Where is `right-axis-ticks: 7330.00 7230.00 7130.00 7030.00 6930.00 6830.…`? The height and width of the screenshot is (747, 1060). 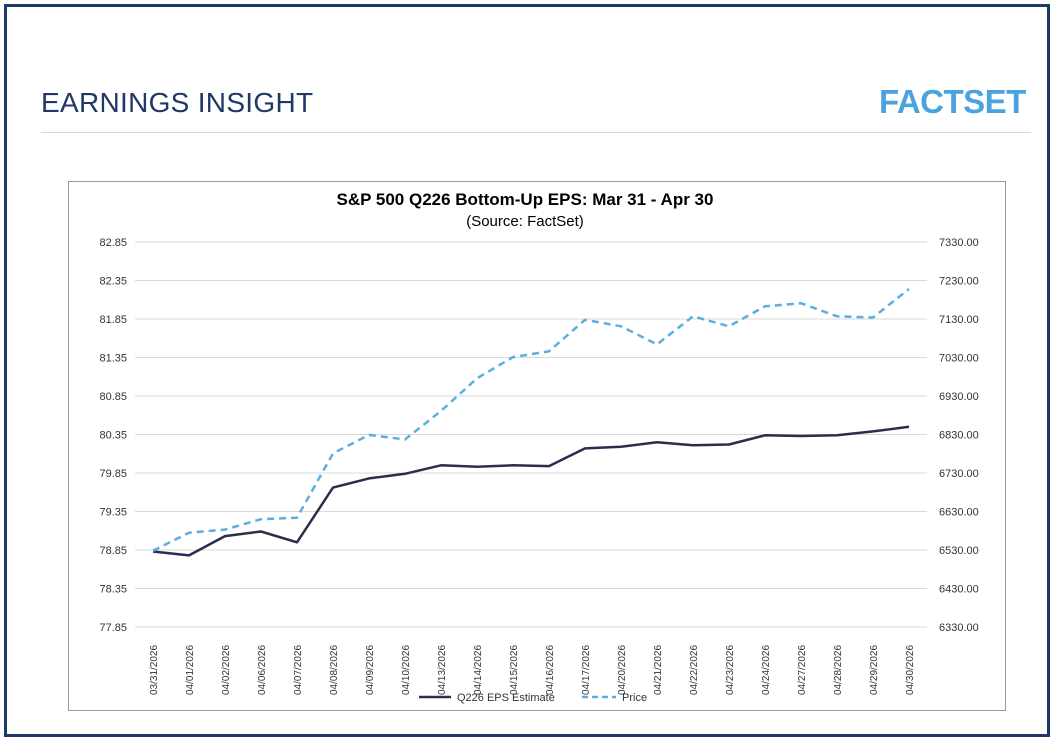
right-axis-ticks: 7330.00 7230.00 7130.00 7030.00 6930.00 6830.… is located at coordinates (959, 435).